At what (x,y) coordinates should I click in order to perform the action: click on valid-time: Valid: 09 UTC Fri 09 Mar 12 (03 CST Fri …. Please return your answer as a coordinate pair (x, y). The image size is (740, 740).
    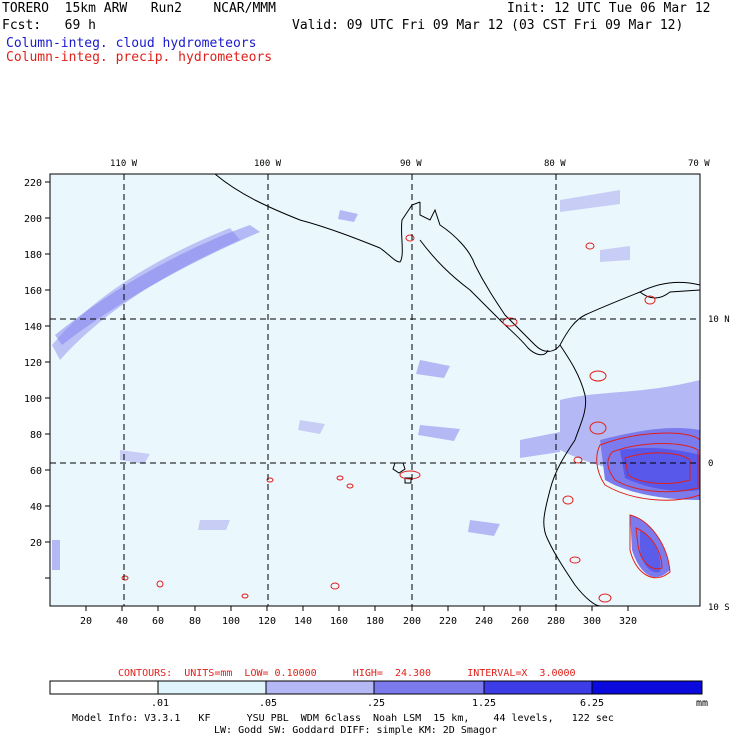
    Looking at the image, I should click on (488, 25).